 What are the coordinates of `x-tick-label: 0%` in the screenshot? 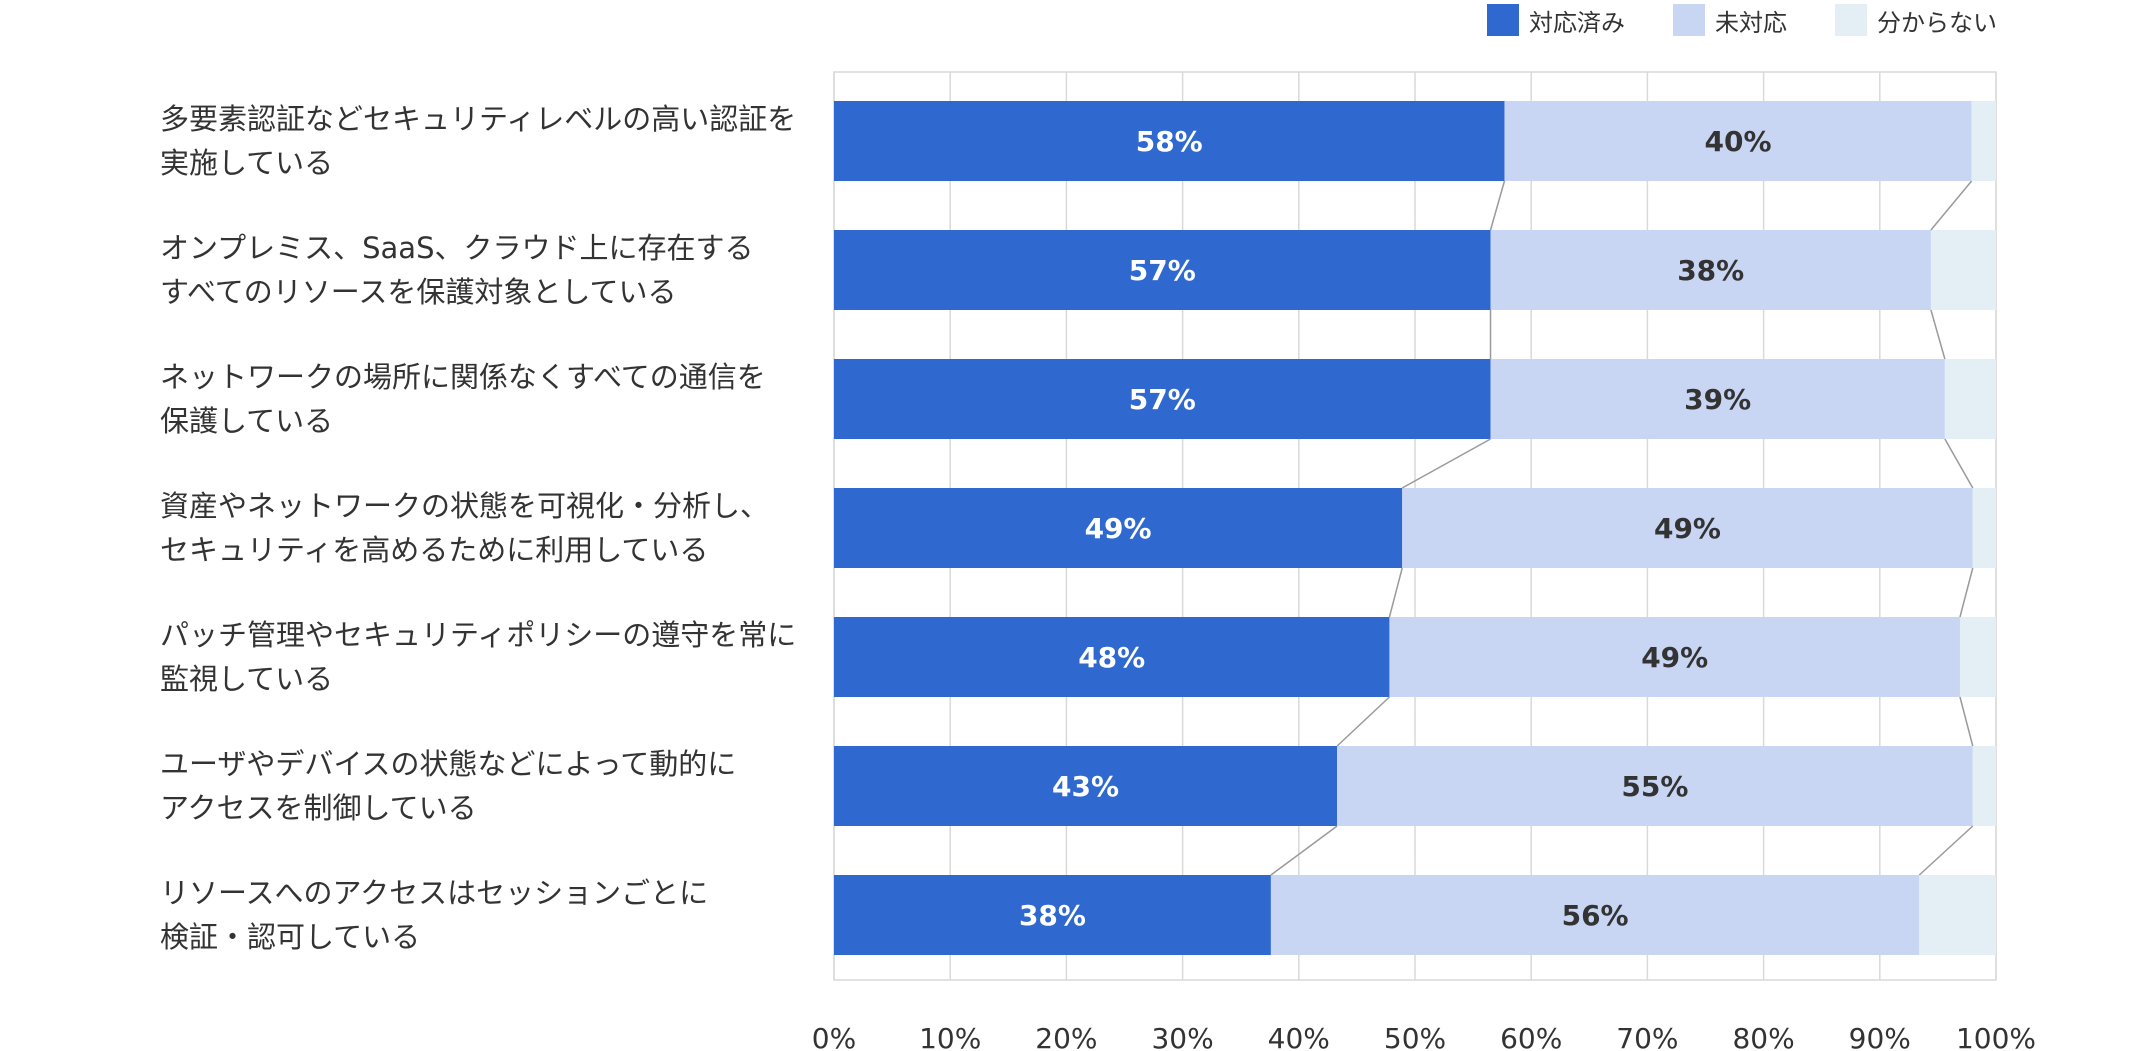 It's located at (834, 1036).